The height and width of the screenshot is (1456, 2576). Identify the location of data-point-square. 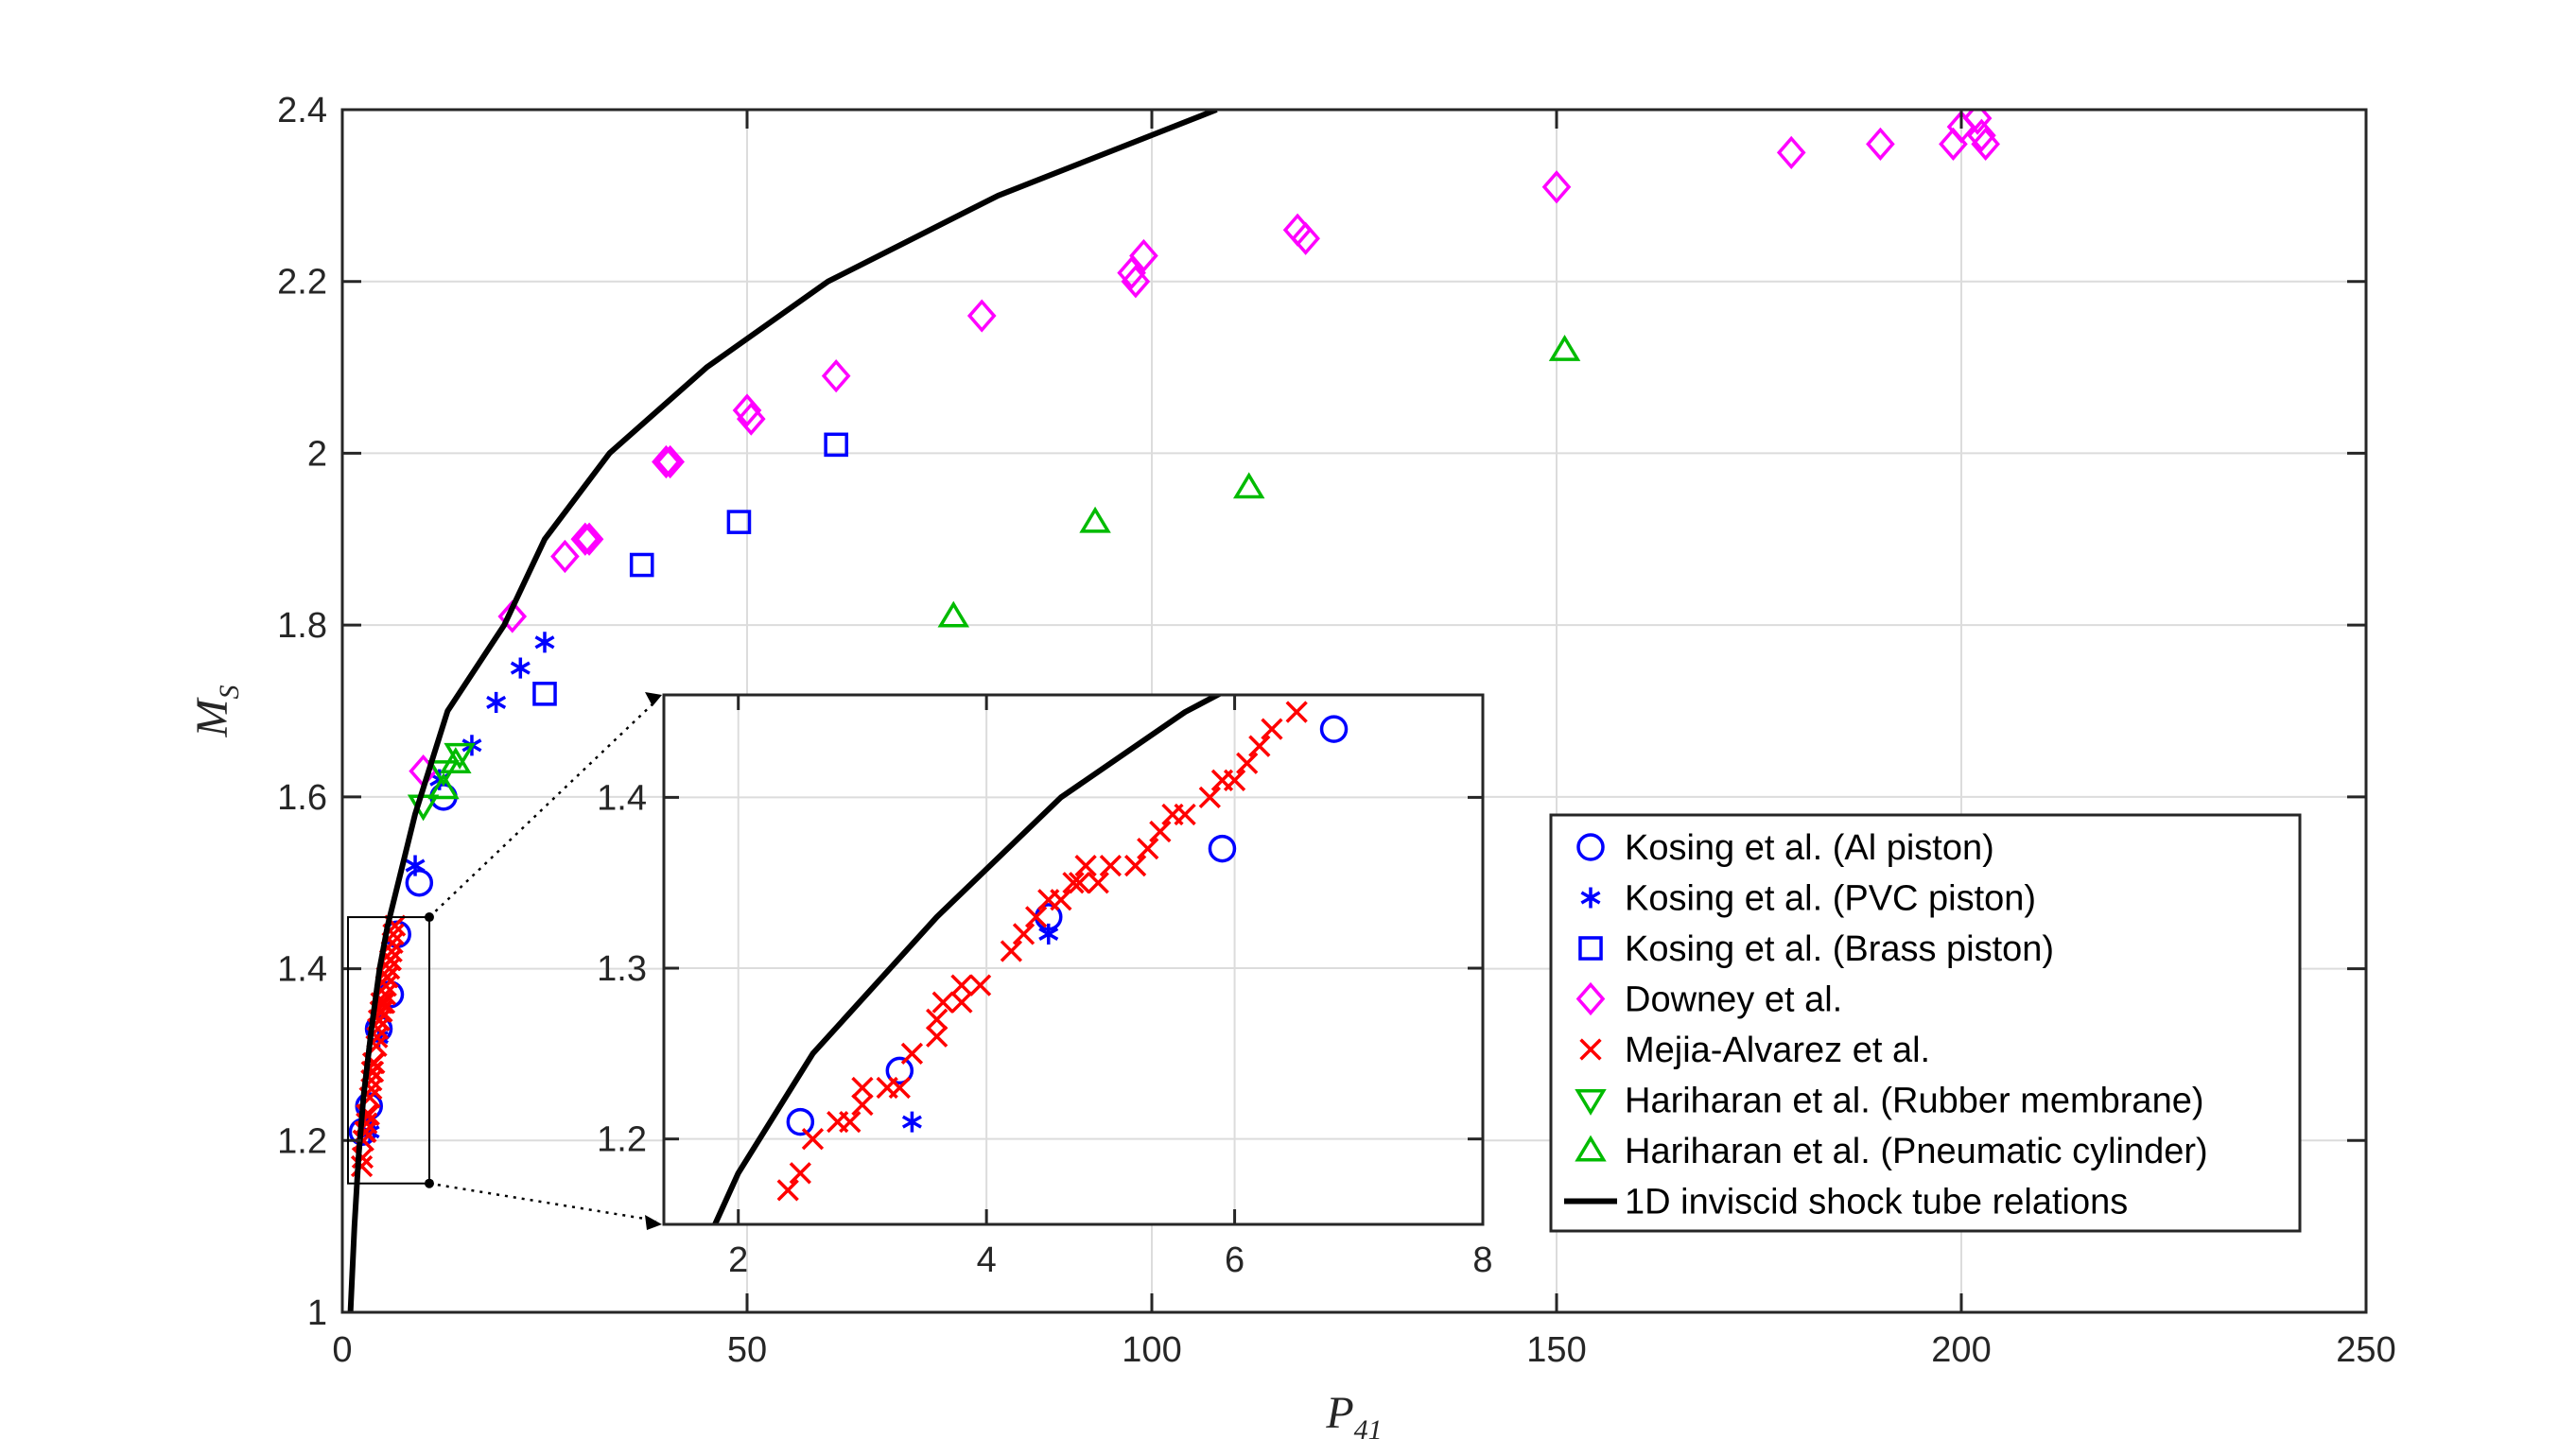
(544, 694).